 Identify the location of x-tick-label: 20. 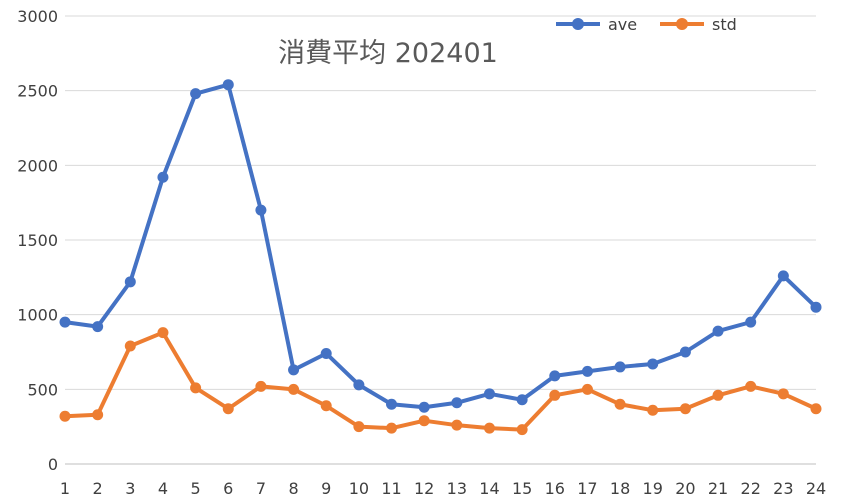
(685, 488).